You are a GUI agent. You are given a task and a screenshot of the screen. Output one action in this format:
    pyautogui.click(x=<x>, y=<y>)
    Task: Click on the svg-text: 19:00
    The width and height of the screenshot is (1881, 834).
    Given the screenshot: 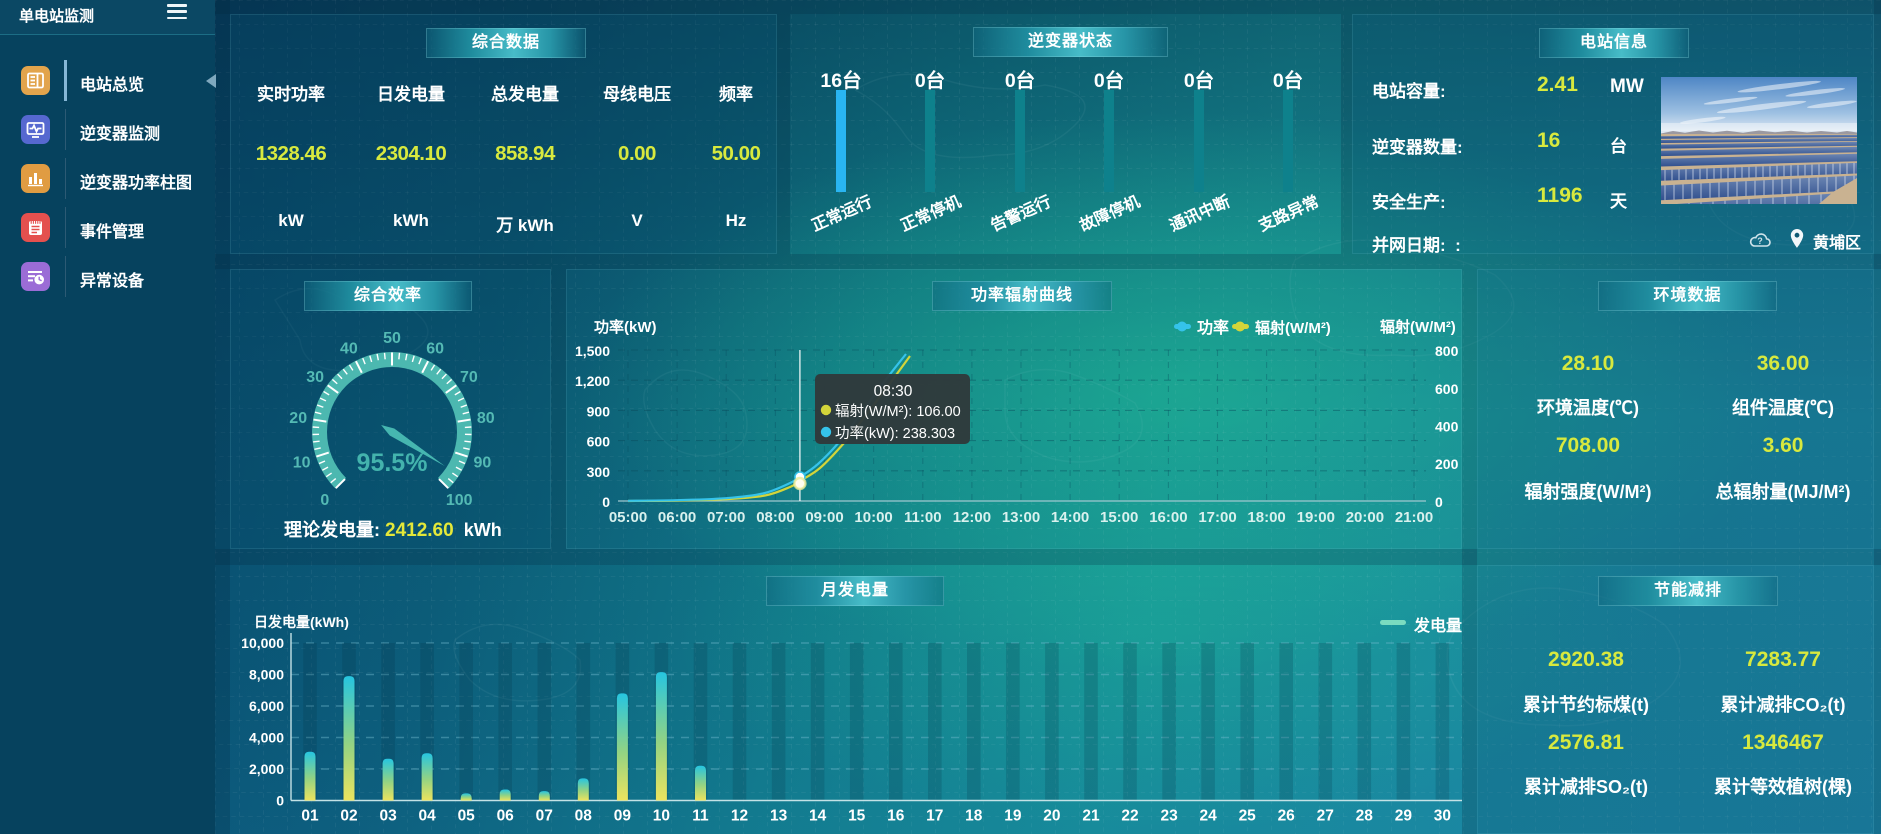 What is the action you would take?
    pyautogui.click(x=1316, y=517)
    